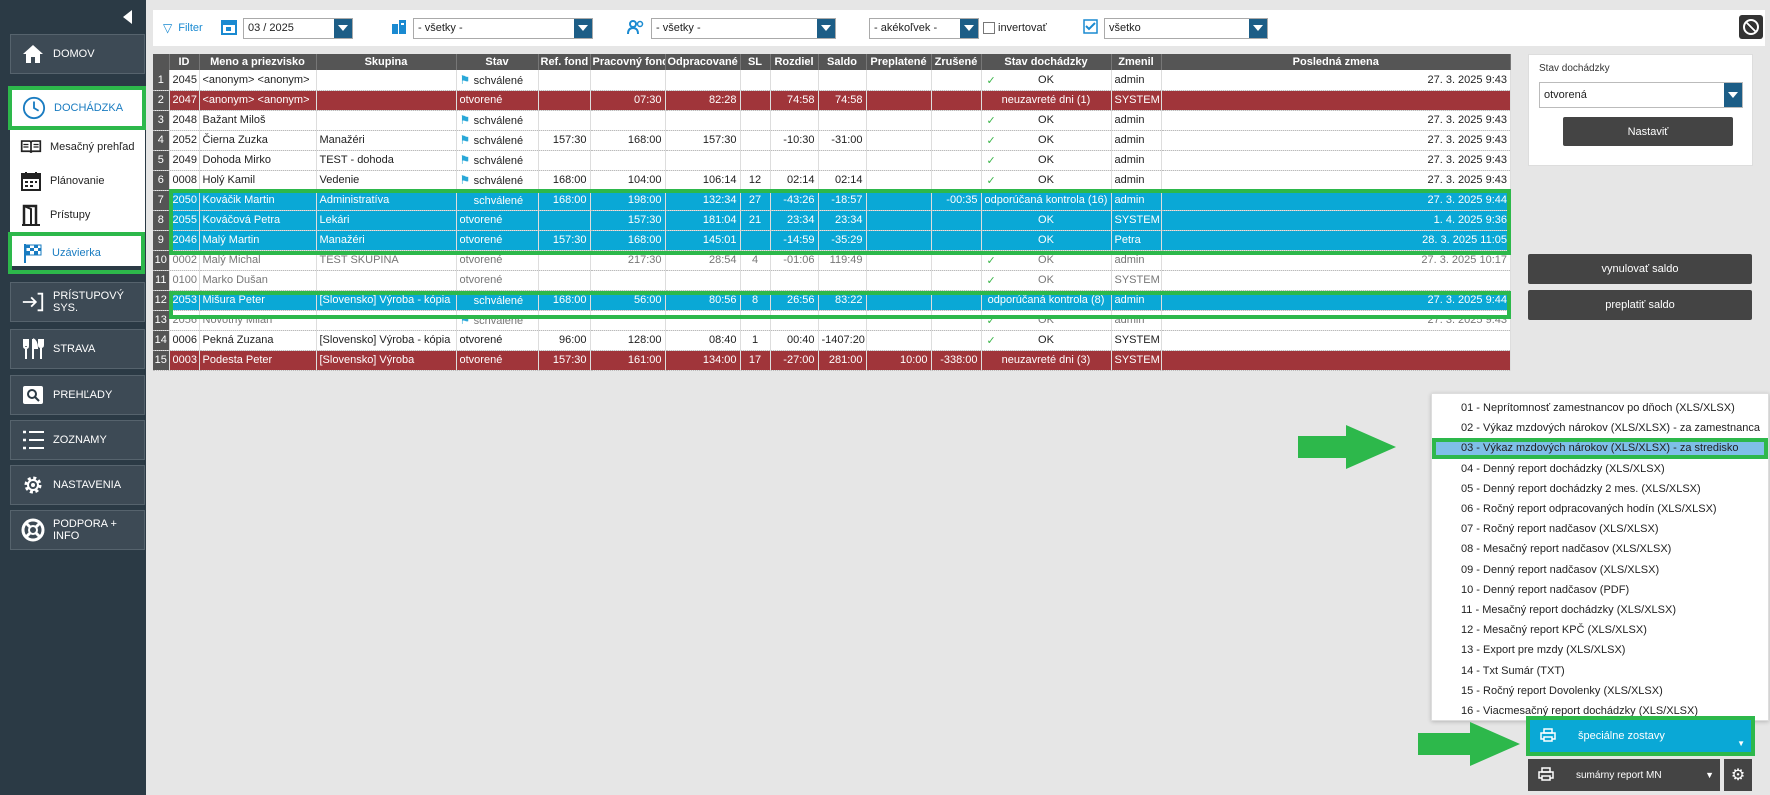 Image resolution: width=1770 pixels, height=795 pixels. Describe the element at coordinates (77, 302) in the screenshot. I see `nav-pristupovy-sys: PRÍSTUPOVÝ SYS.` at that location.